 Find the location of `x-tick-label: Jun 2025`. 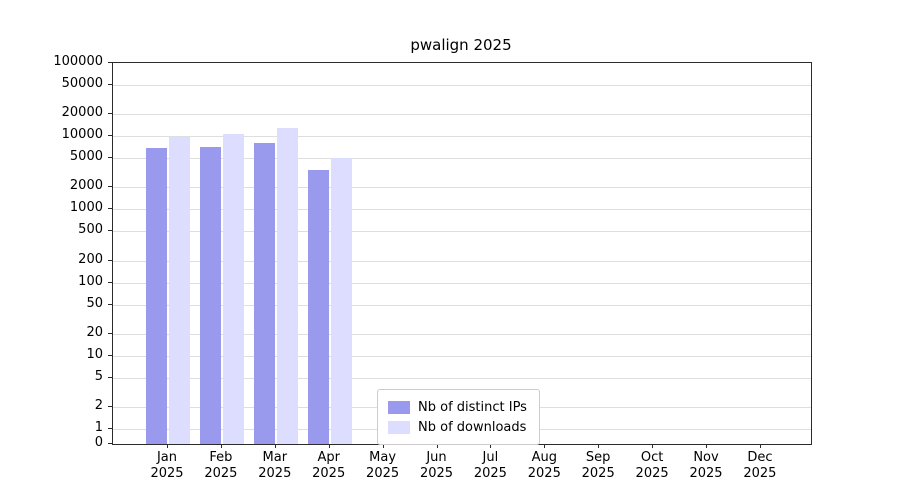

x-tick-label: Jun 2025 is located at coordinates (436, 465).